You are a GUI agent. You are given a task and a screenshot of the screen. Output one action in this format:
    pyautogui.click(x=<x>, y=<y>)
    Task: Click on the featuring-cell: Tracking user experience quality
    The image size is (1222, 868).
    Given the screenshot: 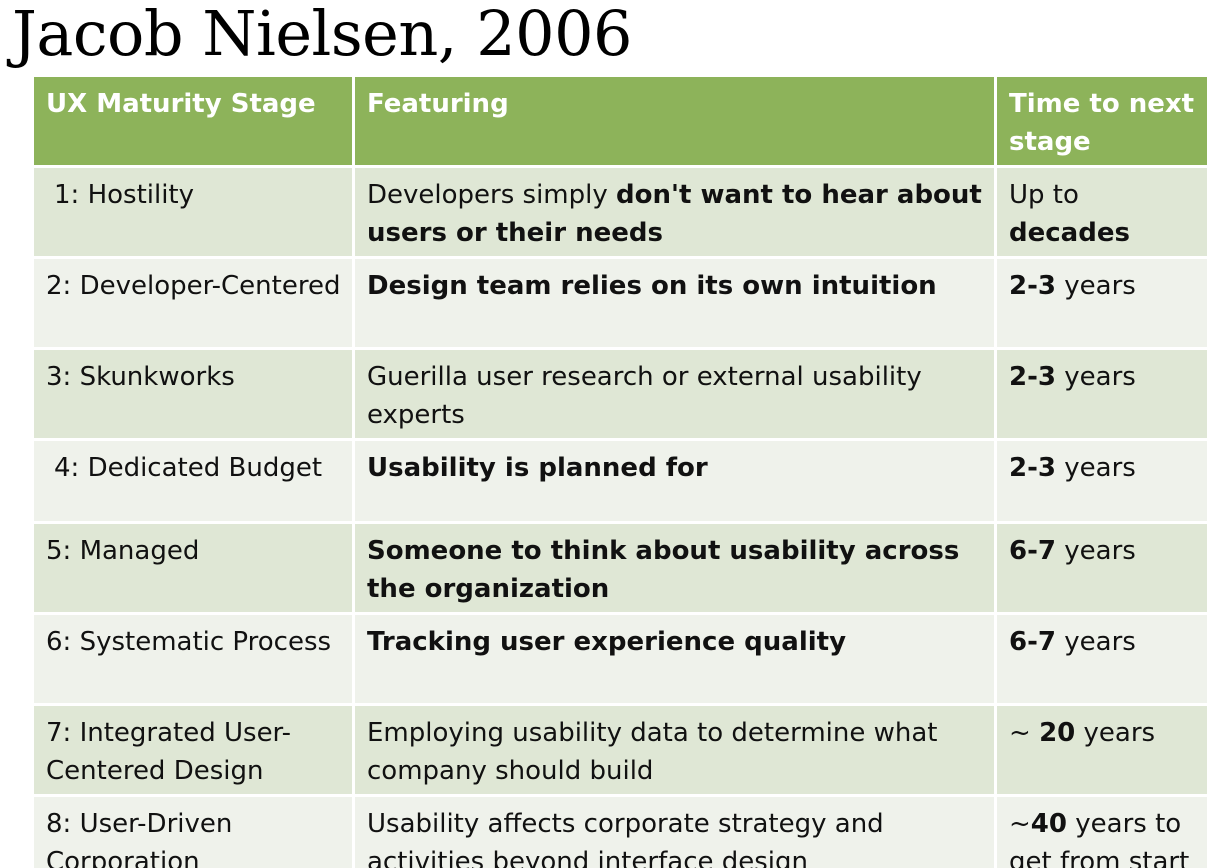 What is the action you would take?
    pyautogui.click(x=674, y=659)
    